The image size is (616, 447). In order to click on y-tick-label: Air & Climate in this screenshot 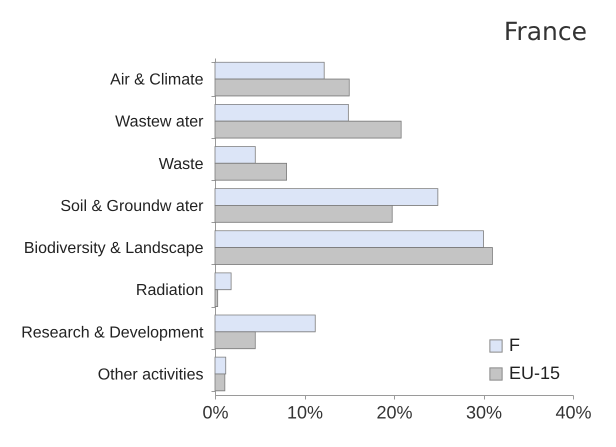, I will do `click(157, 80)`.